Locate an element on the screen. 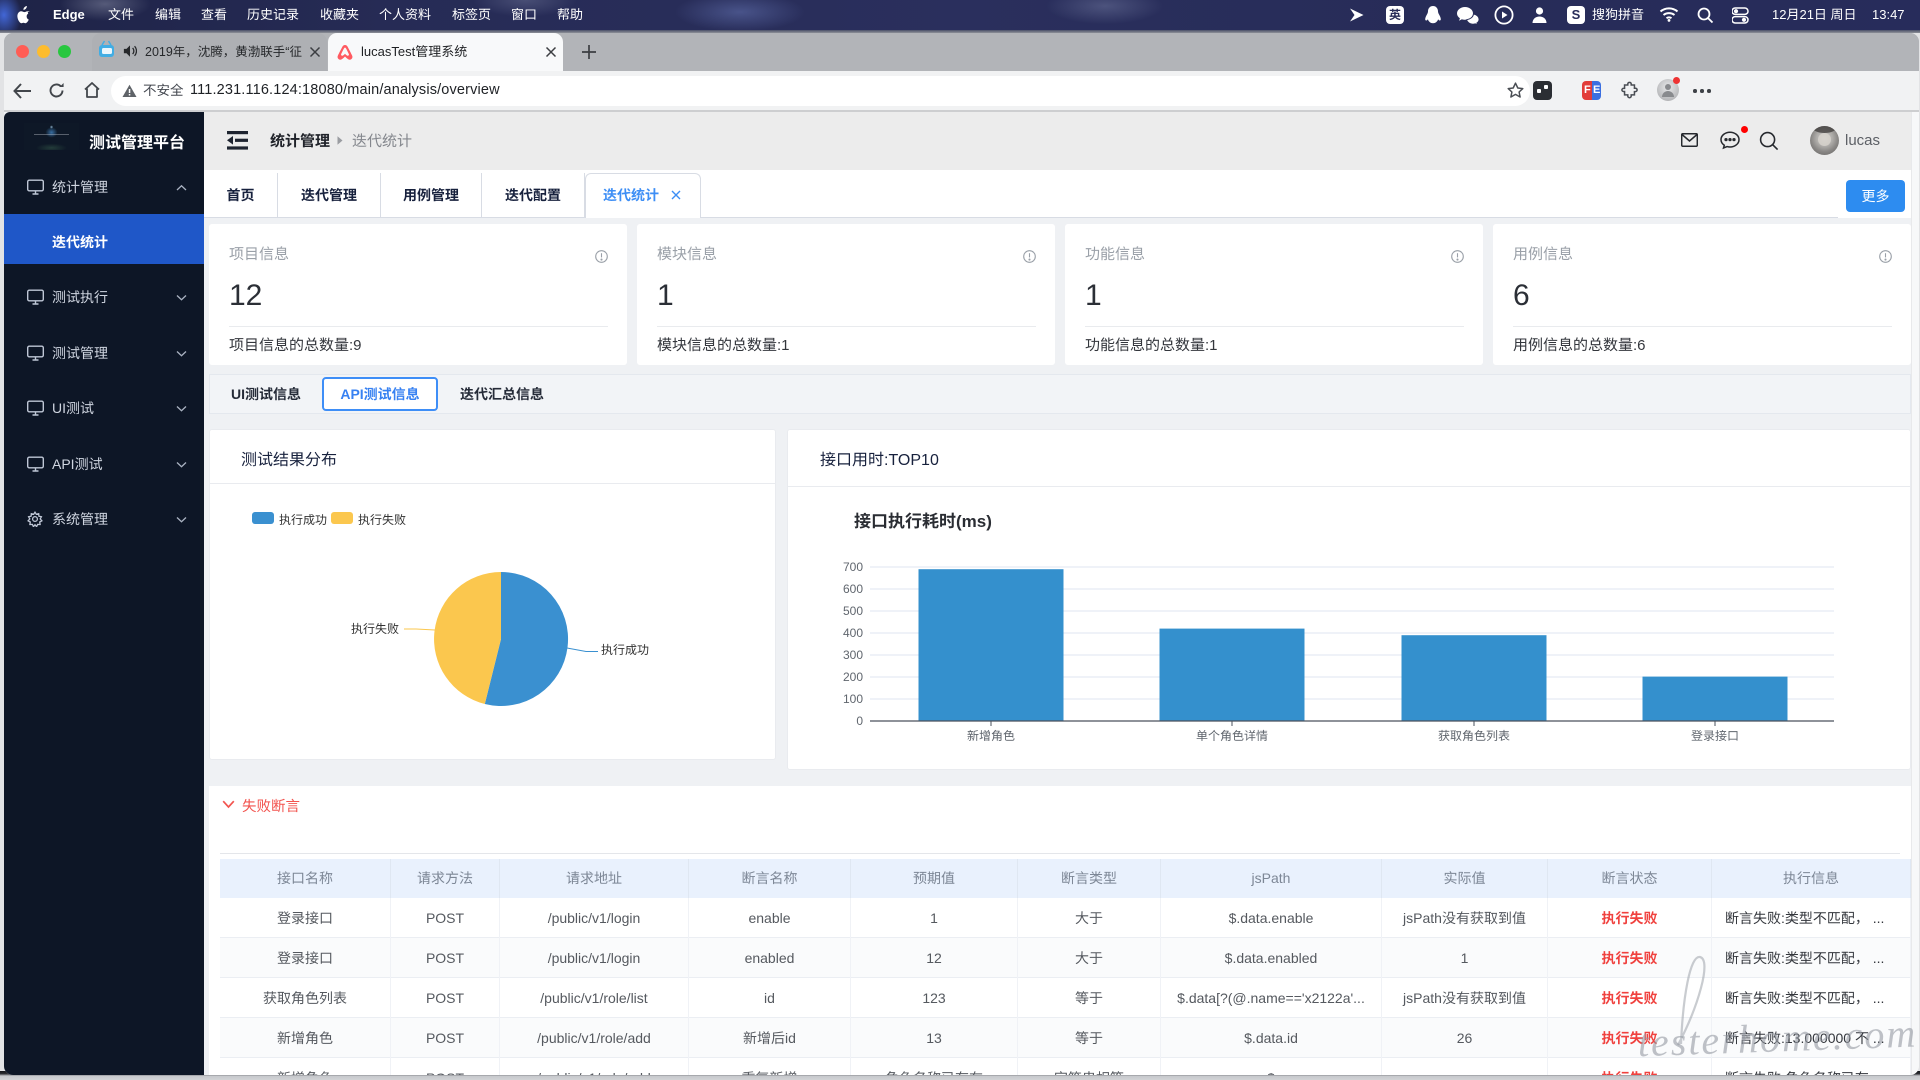 The height and width of the screenshot is (1080, 1920). svg-text: 单个角色详情 is located at coordinates (1232, 736).